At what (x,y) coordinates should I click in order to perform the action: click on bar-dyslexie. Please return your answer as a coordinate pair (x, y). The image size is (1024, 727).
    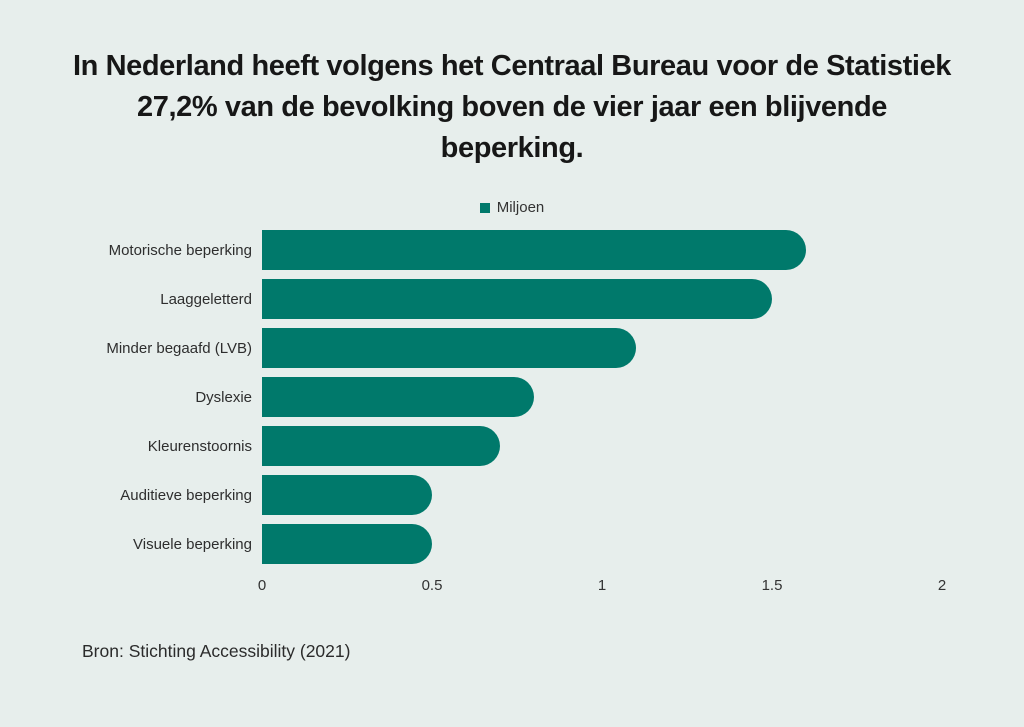
    Looking at the image, I should click on (398, 397).